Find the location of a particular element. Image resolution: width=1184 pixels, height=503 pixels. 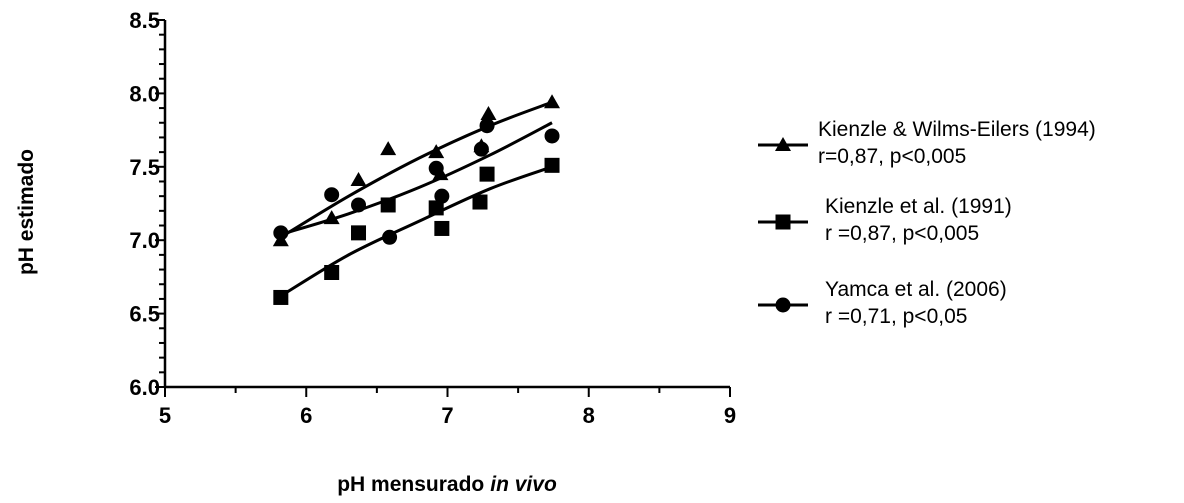

legend-entry-square: Kienzle et al. (1991) r =0,87, p<0,005 is located at coordinates (885, 220).